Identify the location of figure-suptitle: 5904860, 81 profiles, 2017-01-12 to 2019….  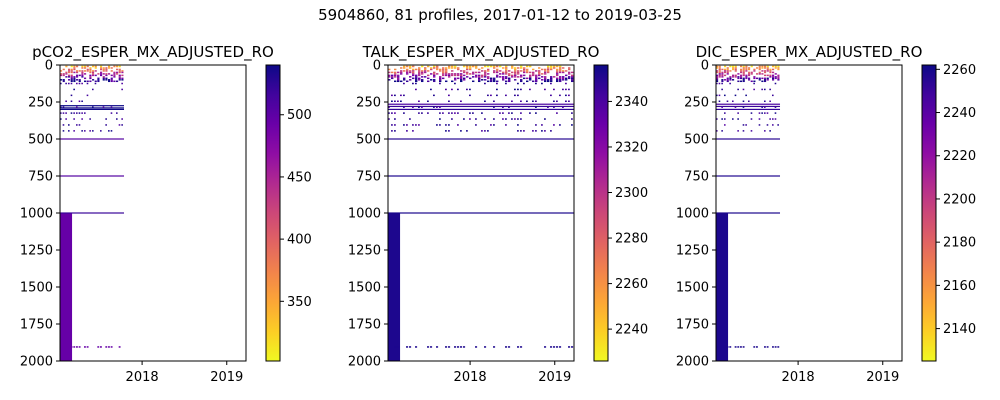
(500, 15).